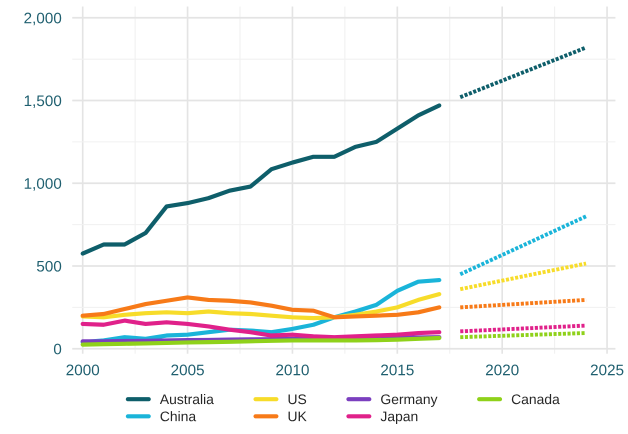 The height and width of the screenshot is (434, 628). What do you see at coordinates (607, 370) in the screenshot?
I see `x-tick-label: 2025` at bounding box center [607, 370].